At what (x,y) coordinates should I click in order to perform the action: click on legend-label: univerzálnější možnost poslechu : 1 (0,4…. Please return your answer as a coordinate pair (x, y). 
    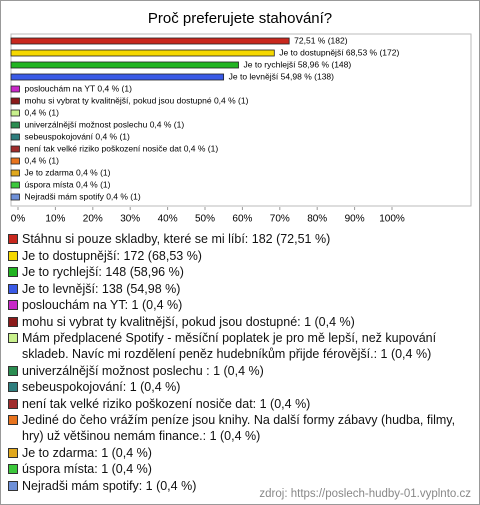
    Looking at the image, I should click on (143, 370).